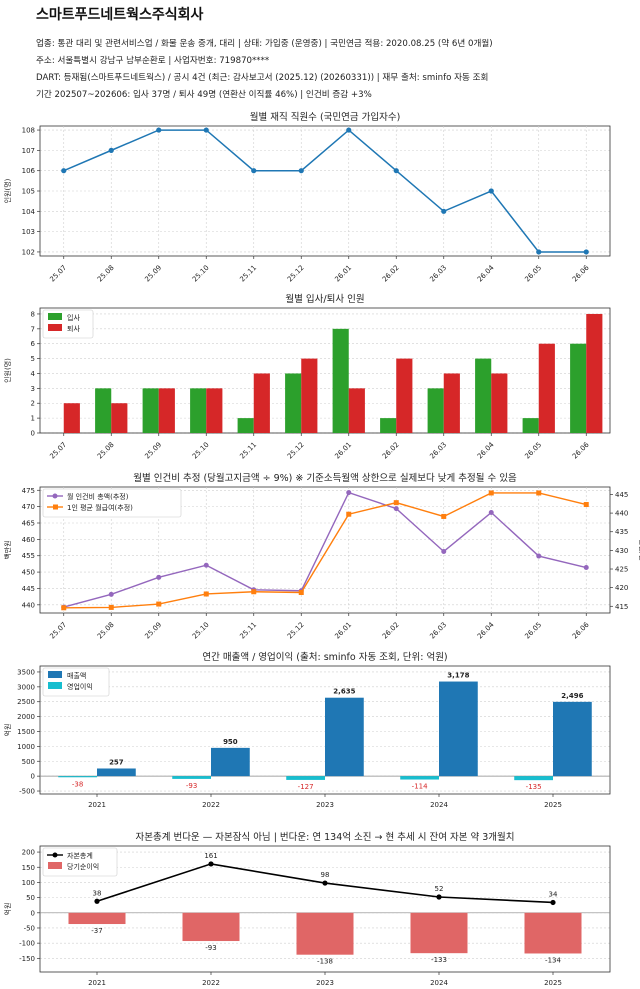  What do you see at coordinates (211, 805) in the screenshot?
I see `x-tick-label: 2022` at bounding box center [211, 805].